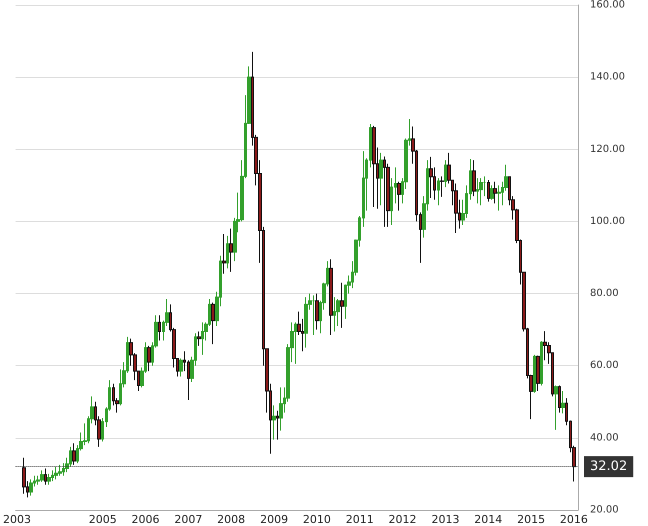  I want to click on x-tick-label: 2005, so click(102, 519).